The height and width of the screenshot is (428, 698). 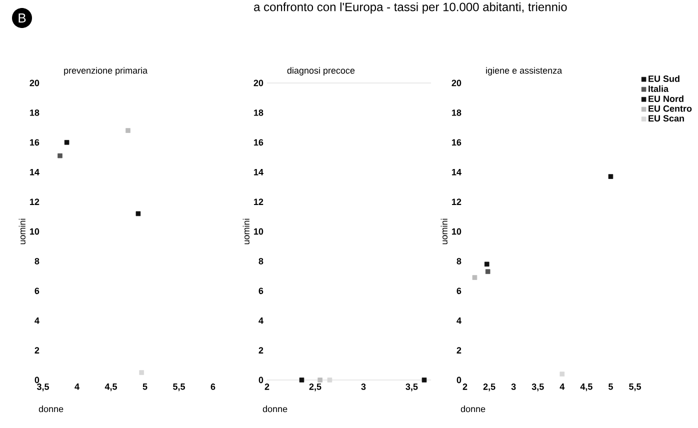 What do you see at coordinates (658, 88) in the screenshot?
I see `legend-label: Italia` at bounding box center [658, 88].